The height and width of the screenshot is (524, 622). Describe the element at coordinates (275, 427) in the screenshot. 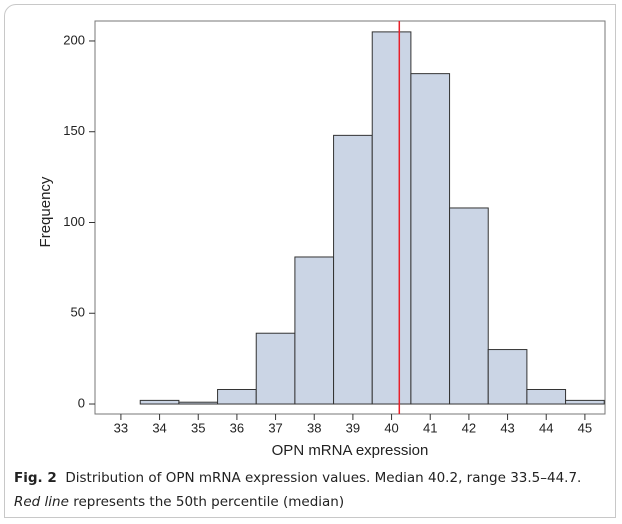

I see `x-tick-label: 37` at that location.